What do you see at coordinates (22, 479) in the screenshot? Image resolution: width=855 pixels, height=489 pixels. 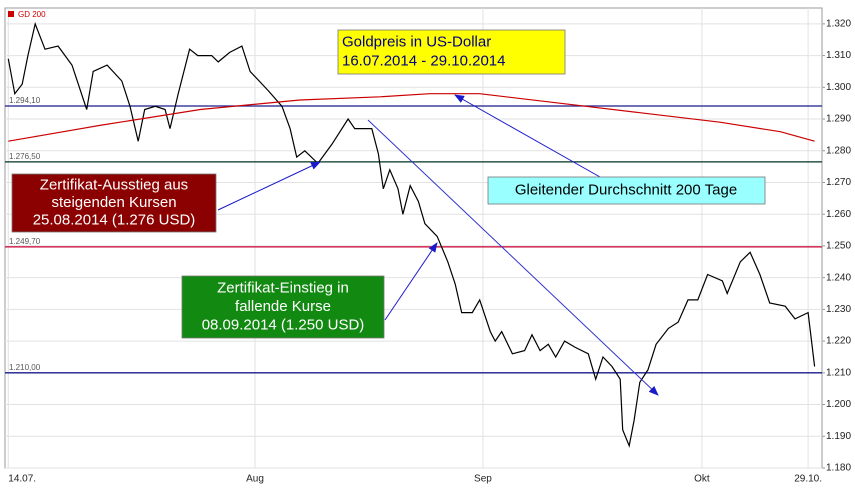 I see `x-tick-label: 14.07.` at bounding box center [22, 479].